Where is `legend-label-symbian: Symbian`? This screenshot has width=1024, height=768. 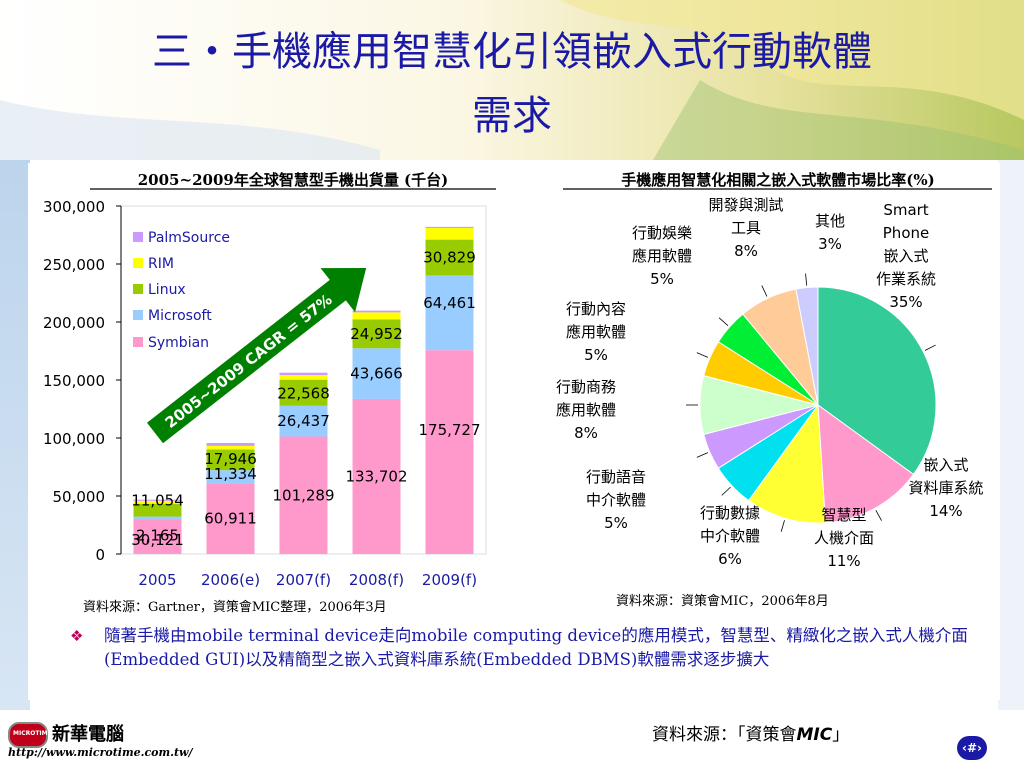 legend-label-symbian: Symbian is located at coordinates (178, 343).